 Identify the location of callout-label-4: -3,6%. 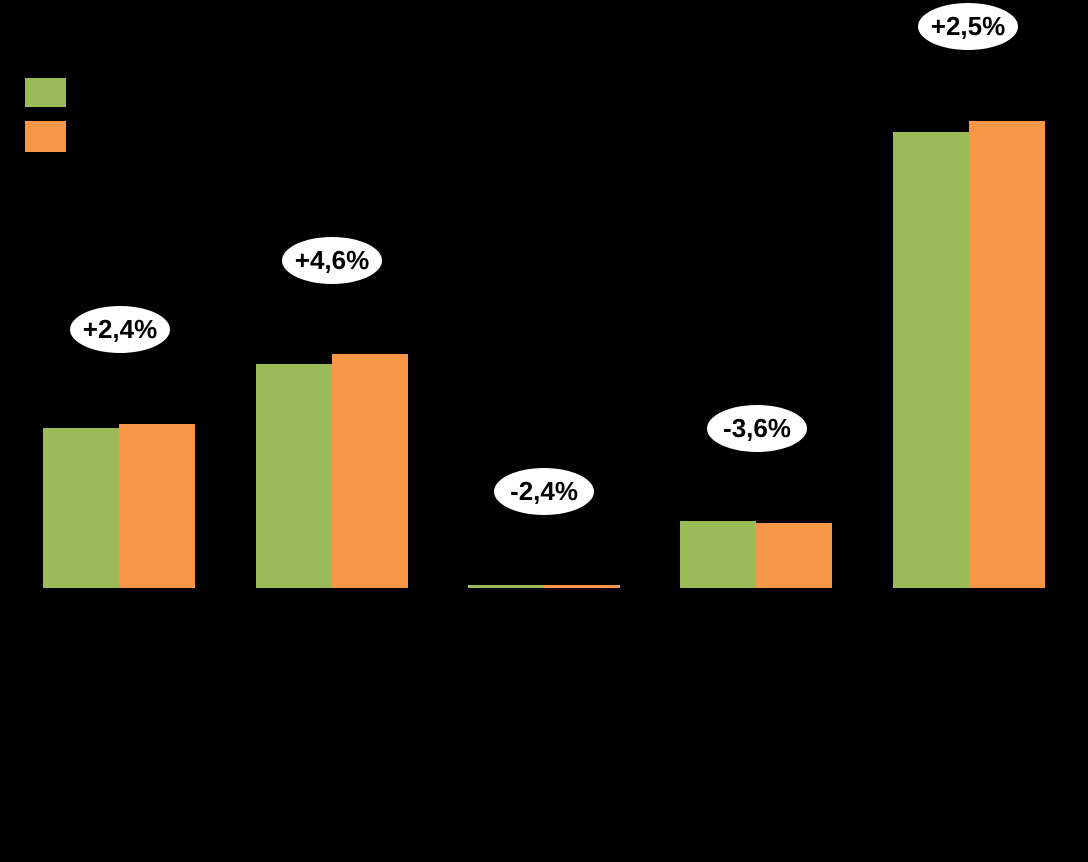
(757, 428).